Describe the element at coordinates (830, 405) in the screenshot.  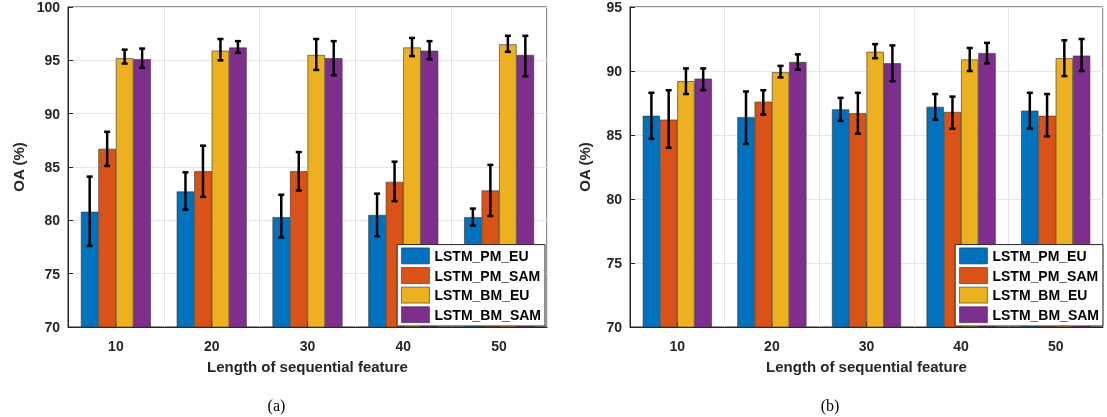
I see `text: (b)` at that location.